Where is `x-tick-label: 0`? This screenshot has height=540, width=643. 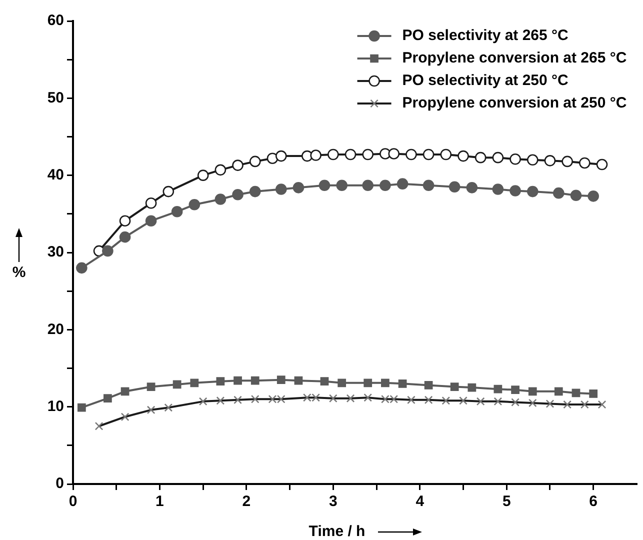
x-tick-label: 0 is located at coordinates (73, 501).